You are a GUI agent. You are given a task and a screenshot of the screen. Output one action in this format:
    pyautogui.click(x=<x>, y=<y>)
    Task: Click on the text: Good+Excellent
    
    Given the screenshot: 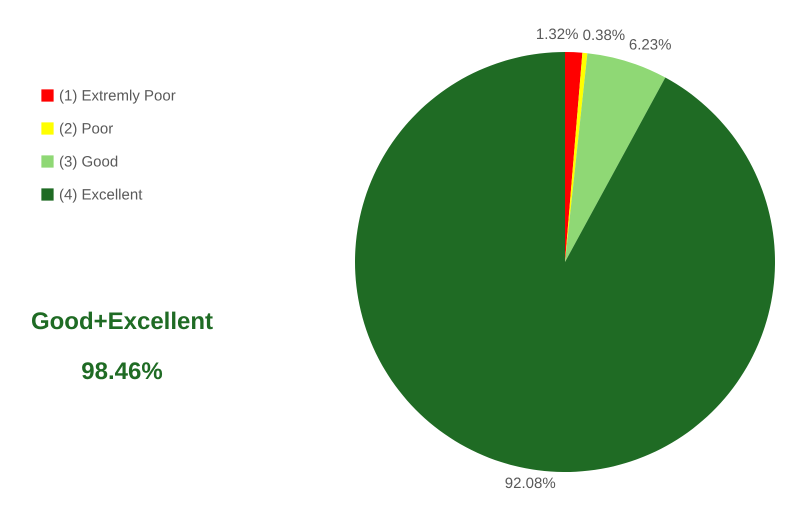 What is the action you would take?
    pyautogui.click(x=122, y=321)
    